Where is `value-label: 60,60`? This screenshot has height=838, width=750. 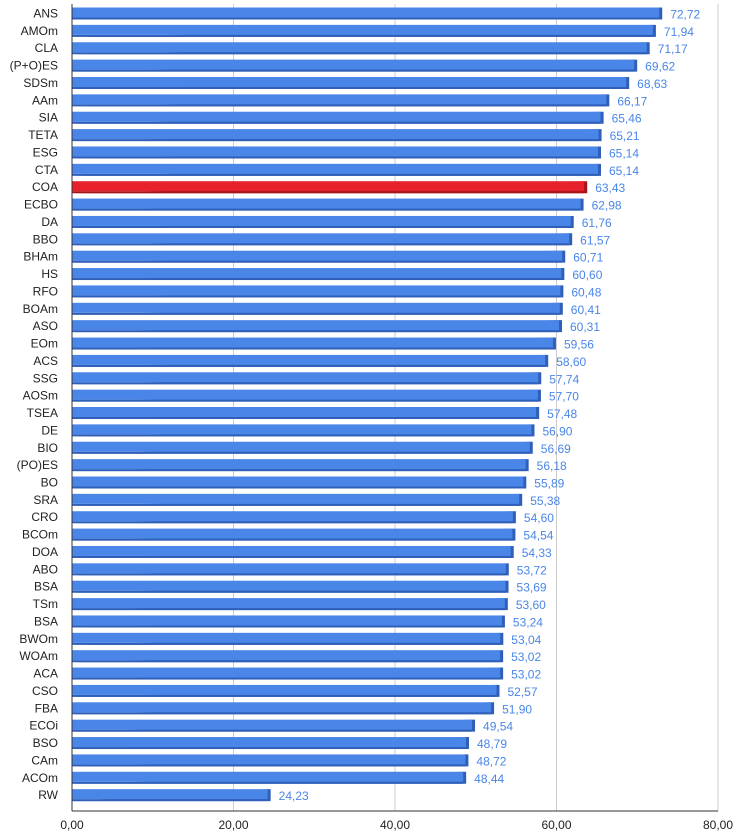 value-label: 60,60 is located at coordinates (587, 275).